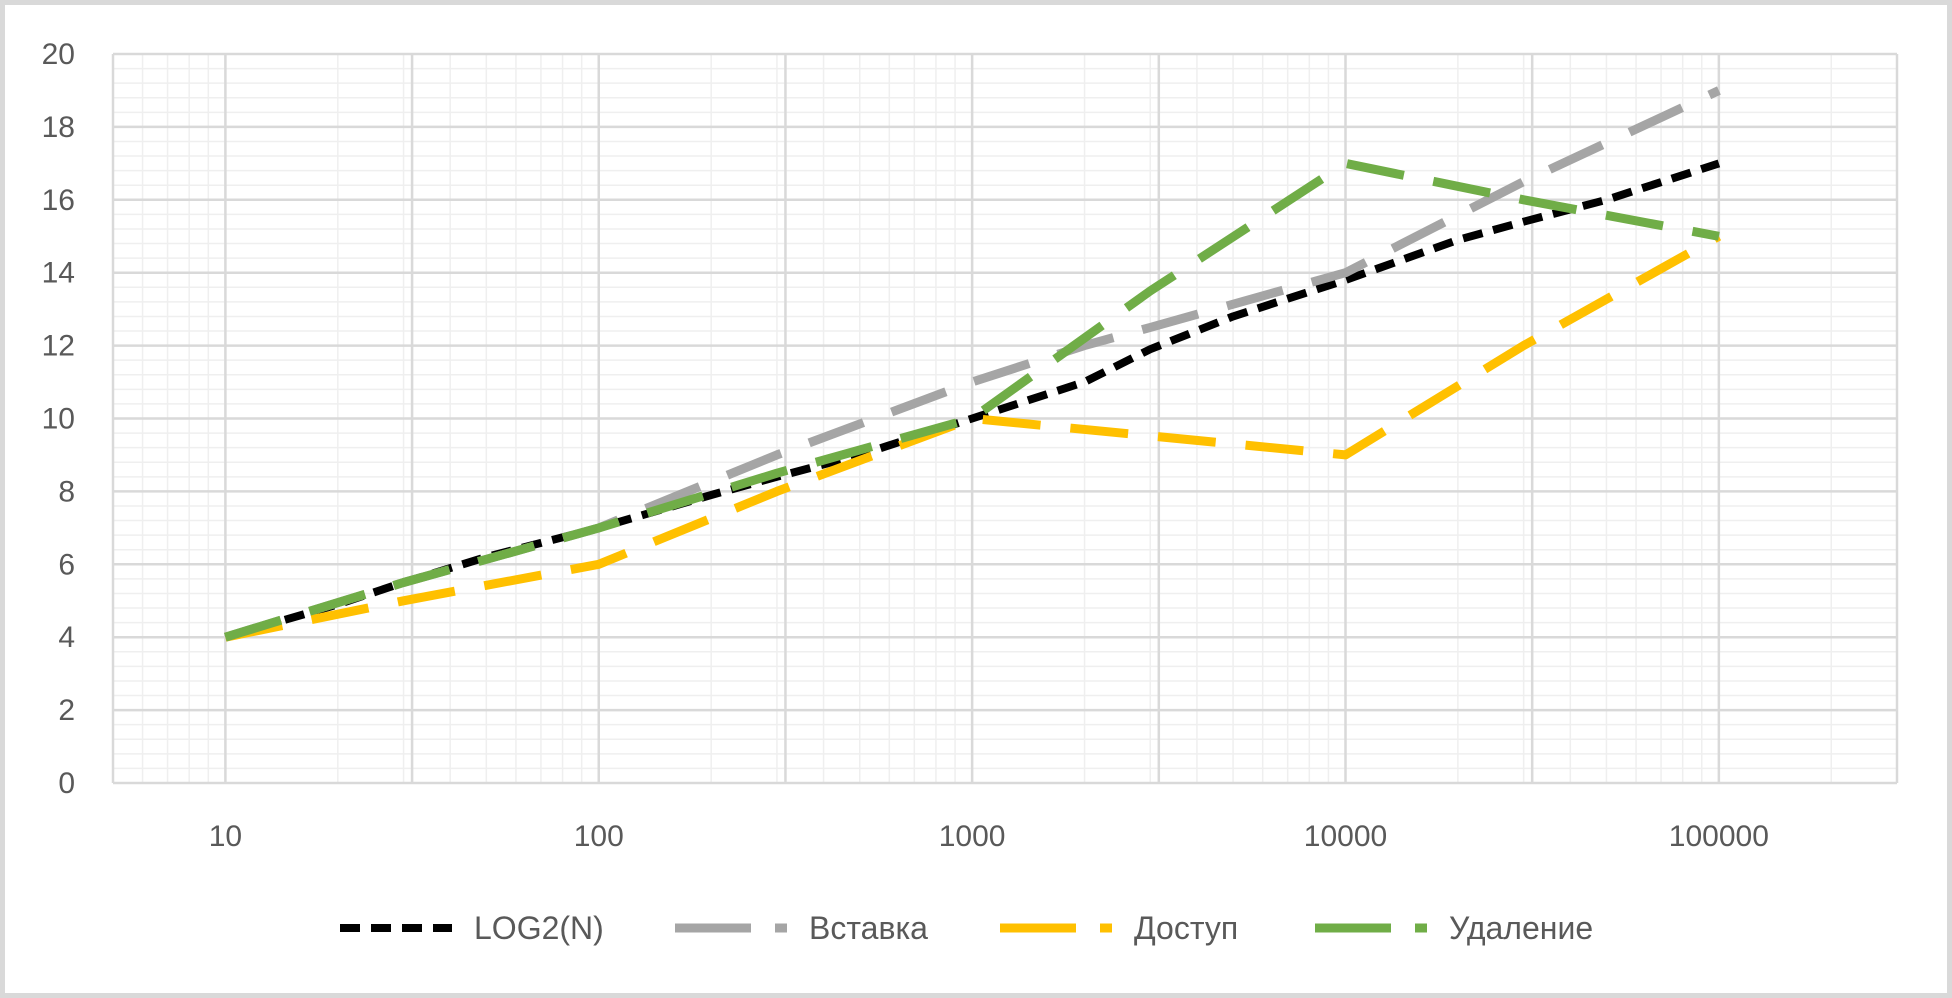  I want to click on x-tick-label: 100, so click(599, 836).